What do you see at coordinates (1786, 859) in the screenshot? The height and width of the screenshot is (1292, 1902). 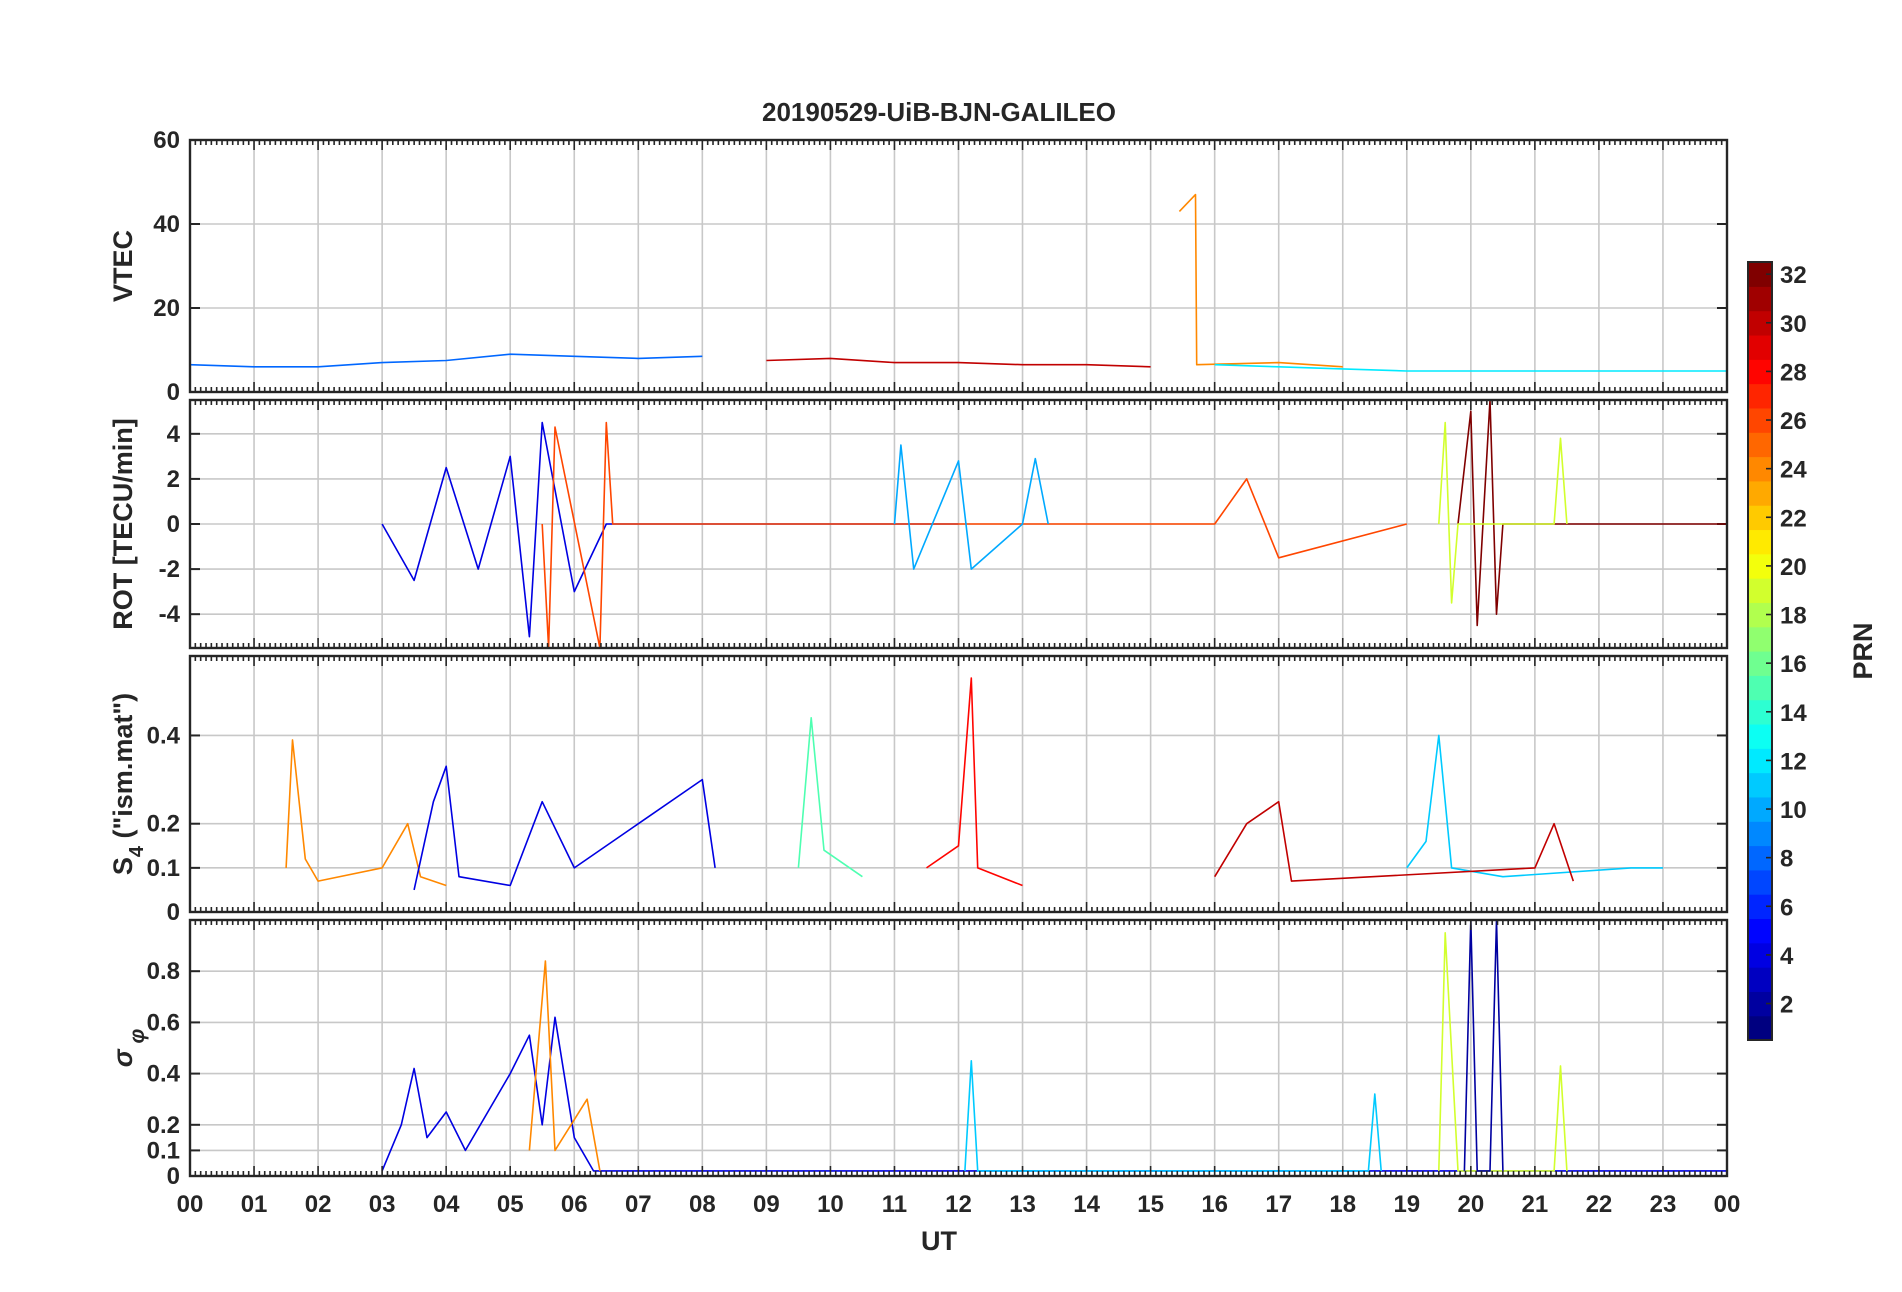 I see `colorbar-tick-label: 8` at bounding box center [1786, 859].